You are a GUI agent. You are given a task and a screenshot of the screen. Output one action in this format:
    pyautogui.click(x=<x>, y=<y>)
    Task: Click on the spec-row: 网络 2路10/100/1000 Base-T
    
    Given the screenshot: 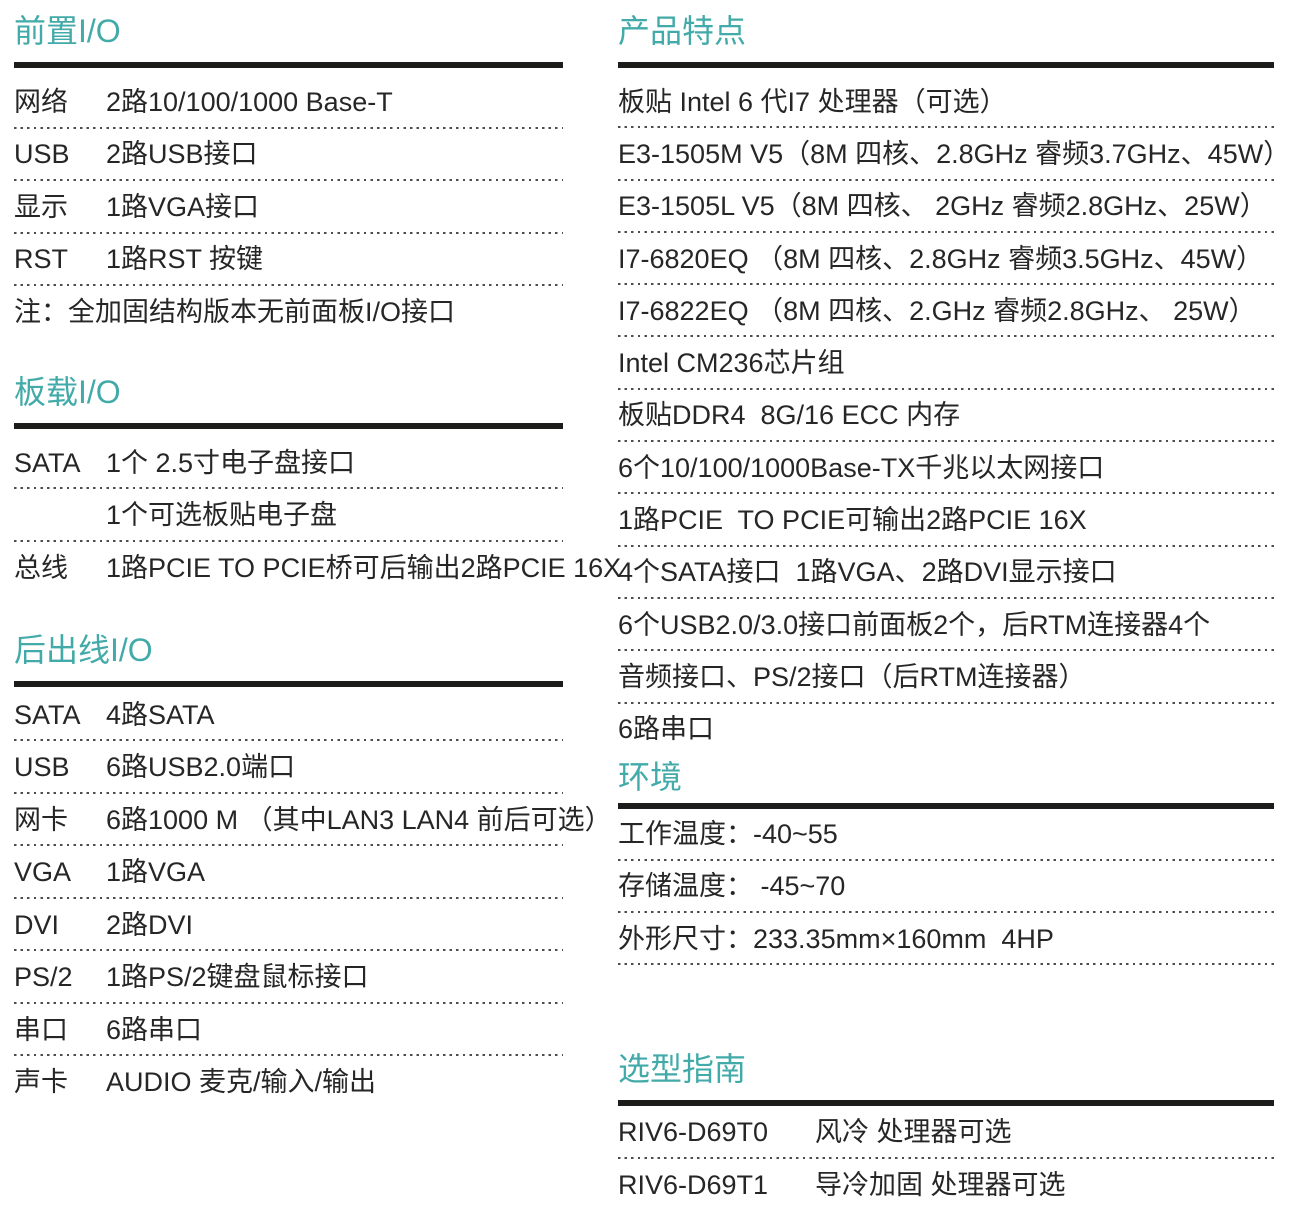 What is the action you would take?
    pyautogui.click(x=288, y=102)
    